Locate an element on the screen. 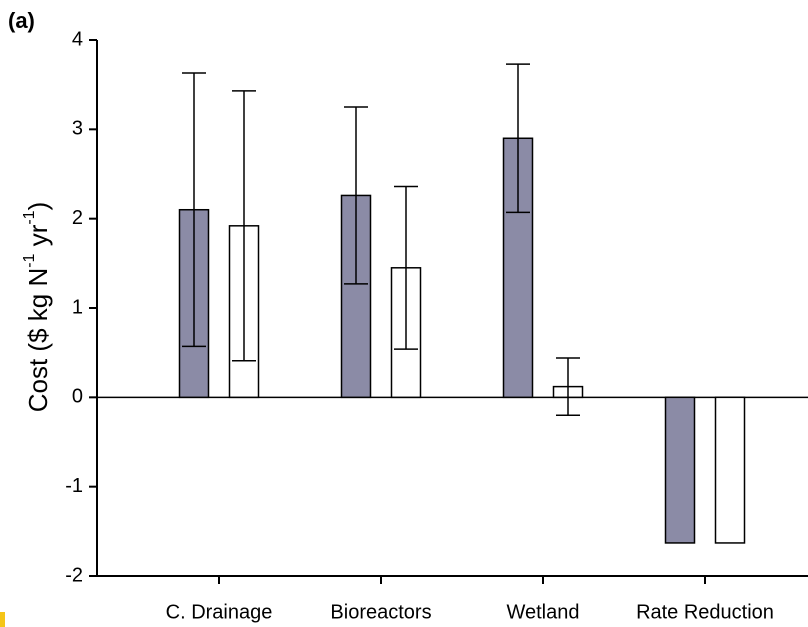 This screenshot has width=808, height=627. chart-title: (a) is located at coordinates (21, 20).